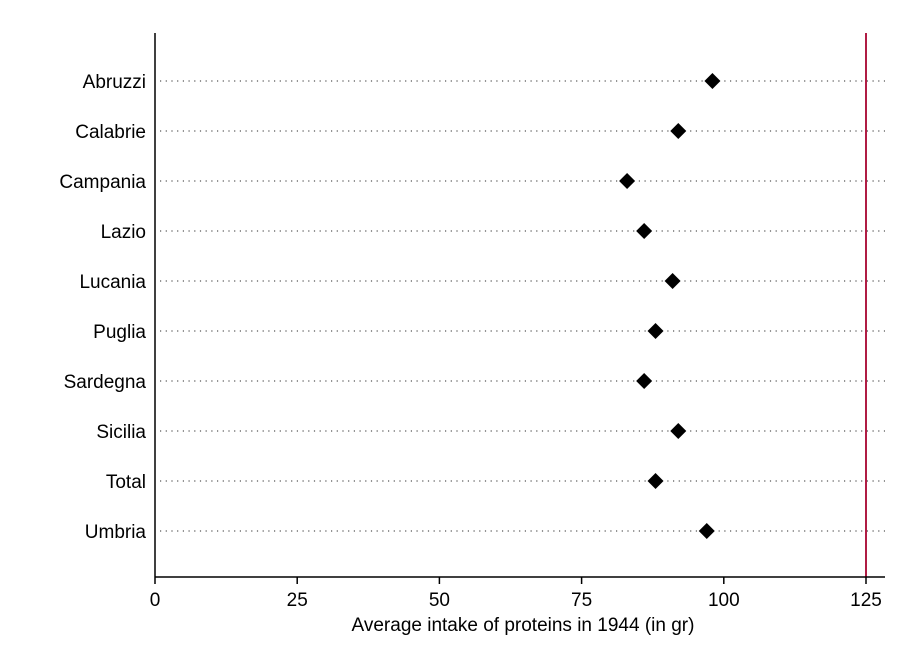 The height and width of the screenshot is (656, 897). Describe the element at coordinates (297, 600) in the screenshot. I see `x-tick-label: 25` at that location.